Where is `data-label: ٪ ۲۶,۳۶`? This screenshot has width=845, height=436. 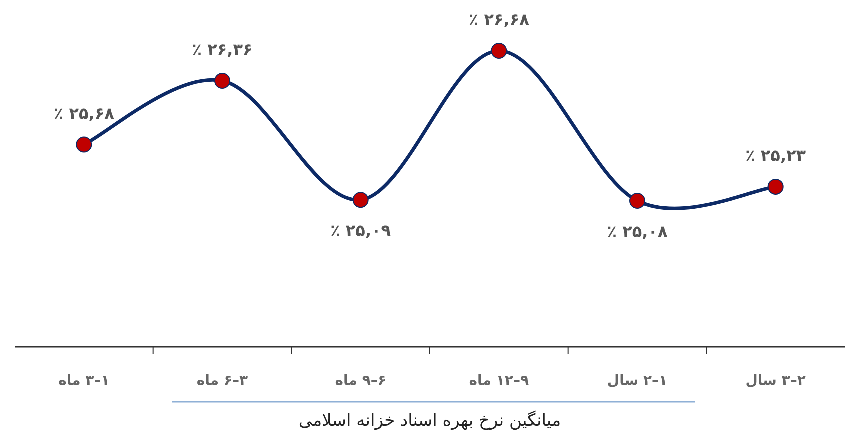
data-label: ٪ ۲۶,۳۶ is located at coordinates (222, 49).